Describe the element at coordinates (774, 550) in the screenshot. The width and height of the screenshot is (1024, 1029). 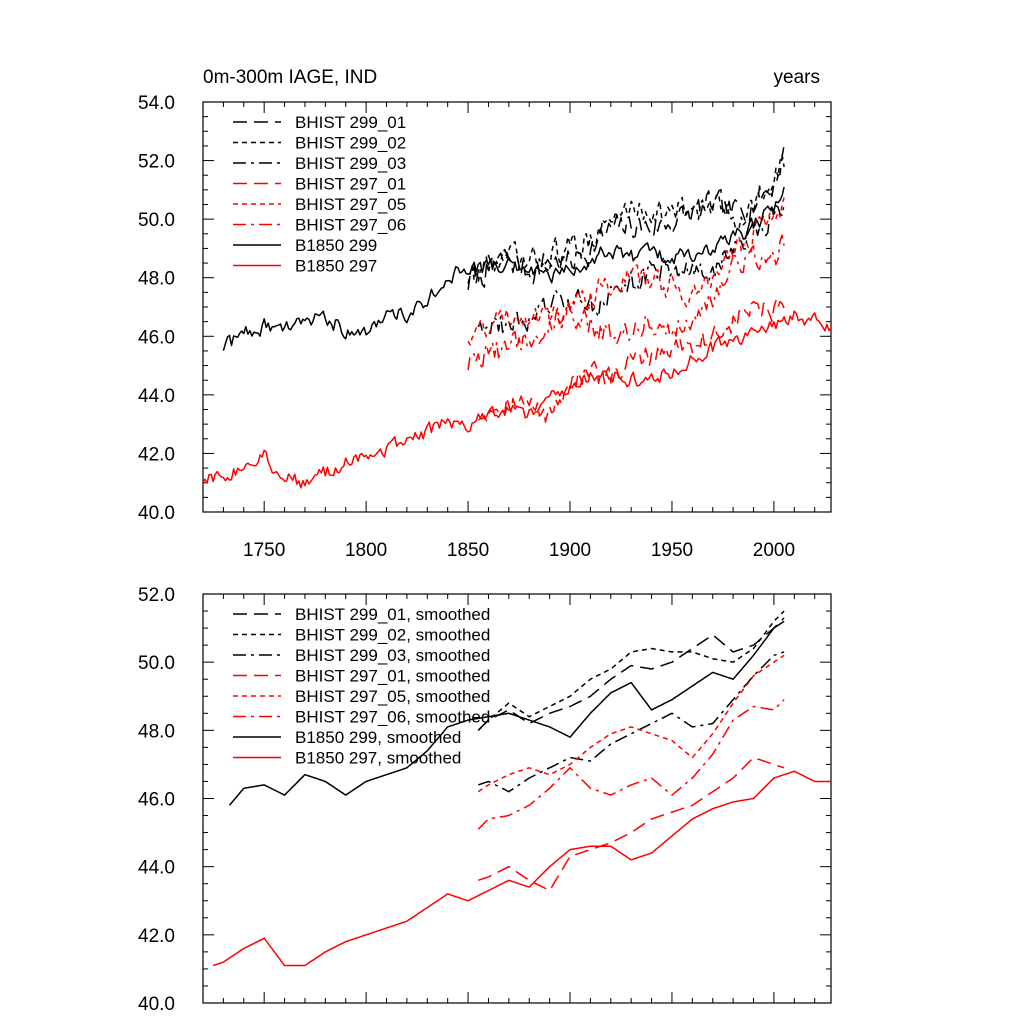
I see `x-tick-label: 2000` at that location.